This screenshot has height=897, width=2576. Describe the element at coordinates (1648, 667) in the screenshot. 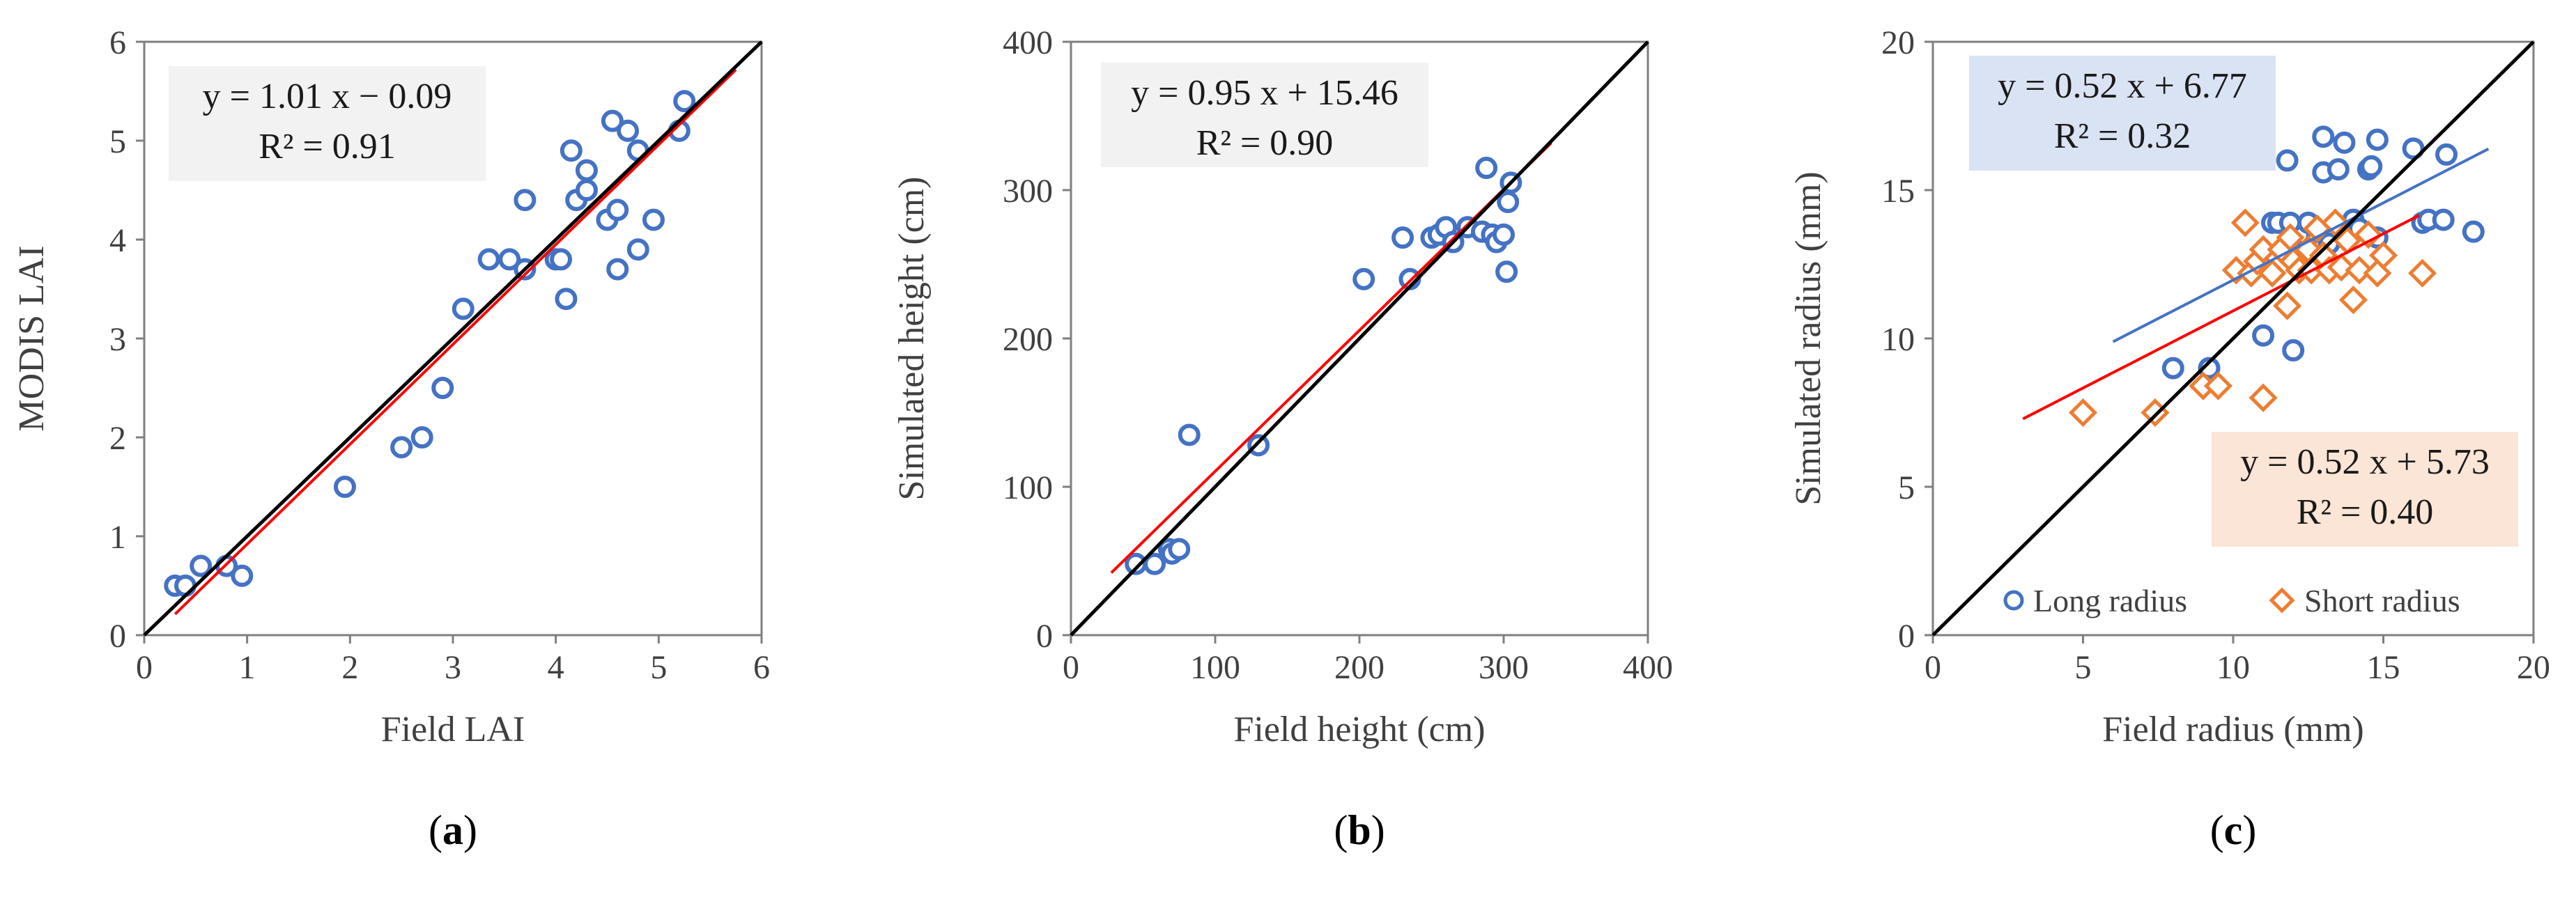

I see `x-tick-label: 400` at that location.